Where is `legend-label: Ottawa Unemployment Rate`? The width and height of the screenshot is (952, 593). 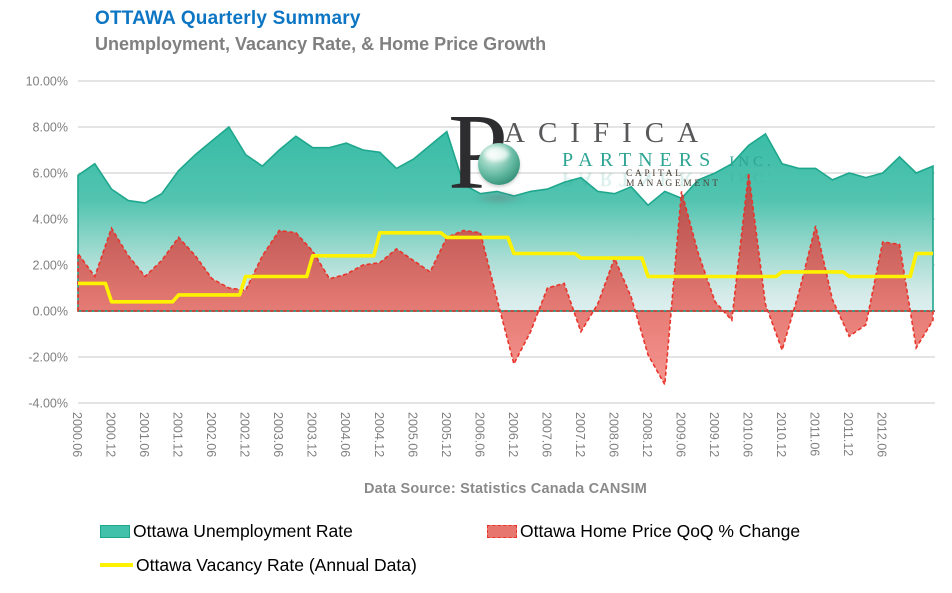 legend-label: Ottawa Unemployment Rate is located at coordinates (243, 530).